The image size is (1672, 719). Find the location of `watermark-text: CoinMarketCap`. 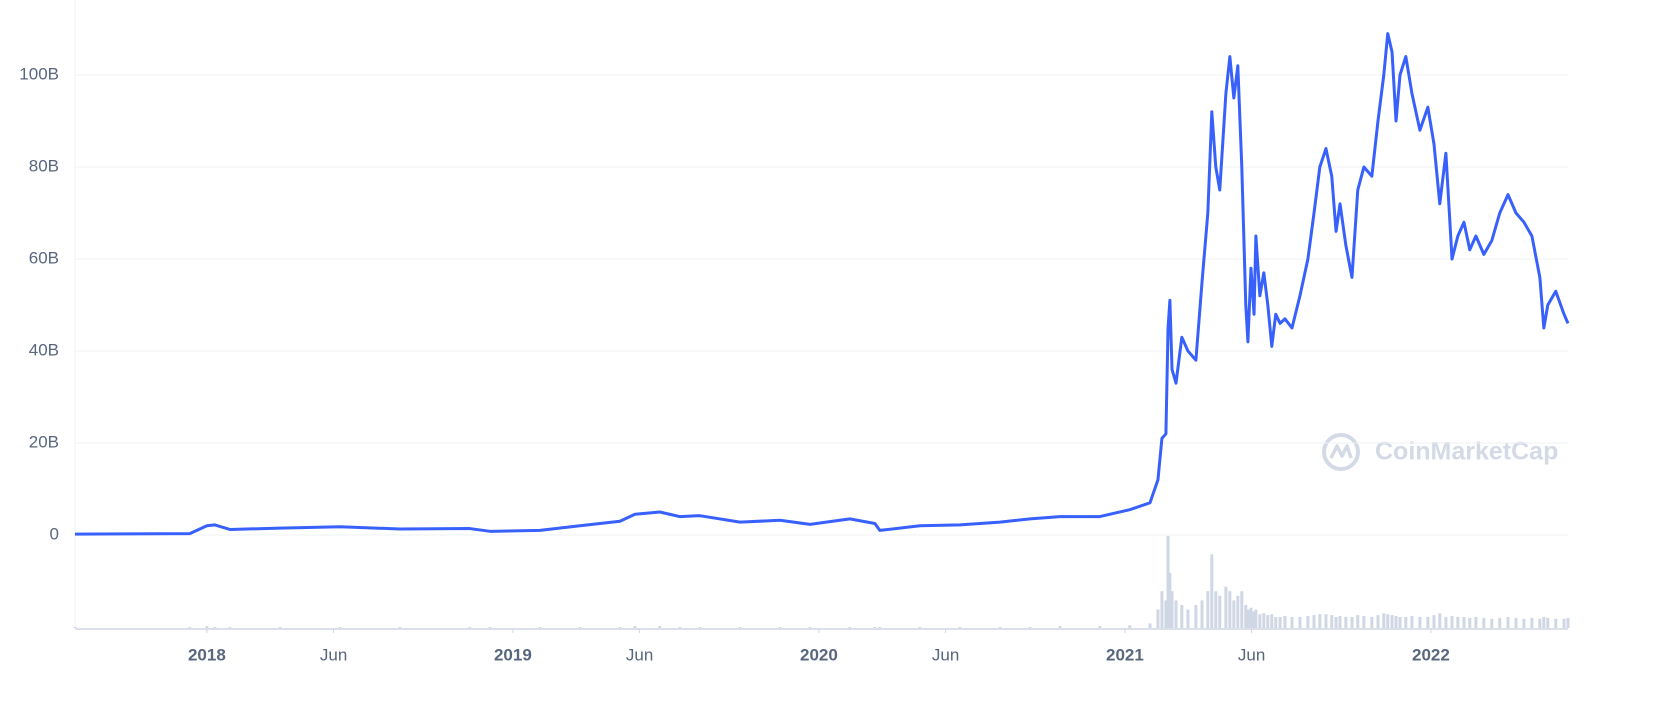

watermark-text: CoinMarketCap is located at coordinates (1466, 452).